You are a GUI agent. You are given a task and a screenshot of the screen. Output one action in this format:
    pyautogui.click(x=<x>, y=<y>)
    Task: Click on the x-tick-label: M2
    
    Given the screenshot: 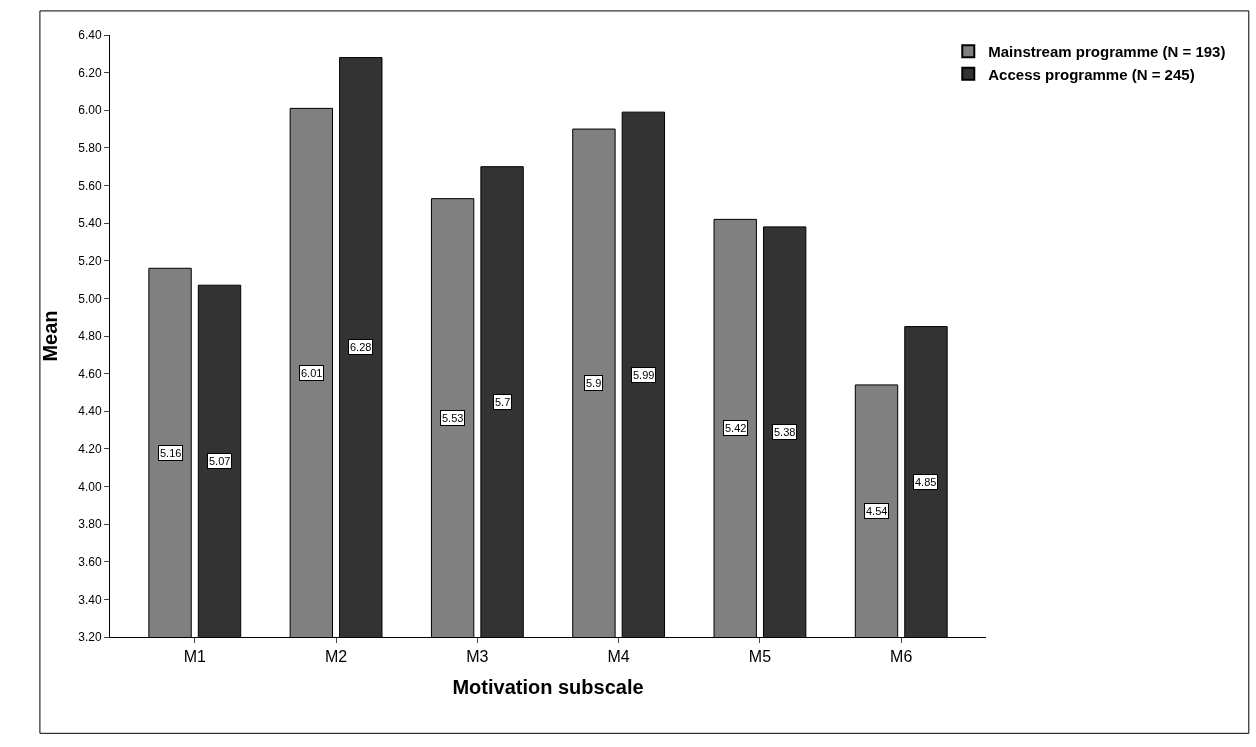 What is the action you would take?
    pyautogui.click(x=336, y=657)
    